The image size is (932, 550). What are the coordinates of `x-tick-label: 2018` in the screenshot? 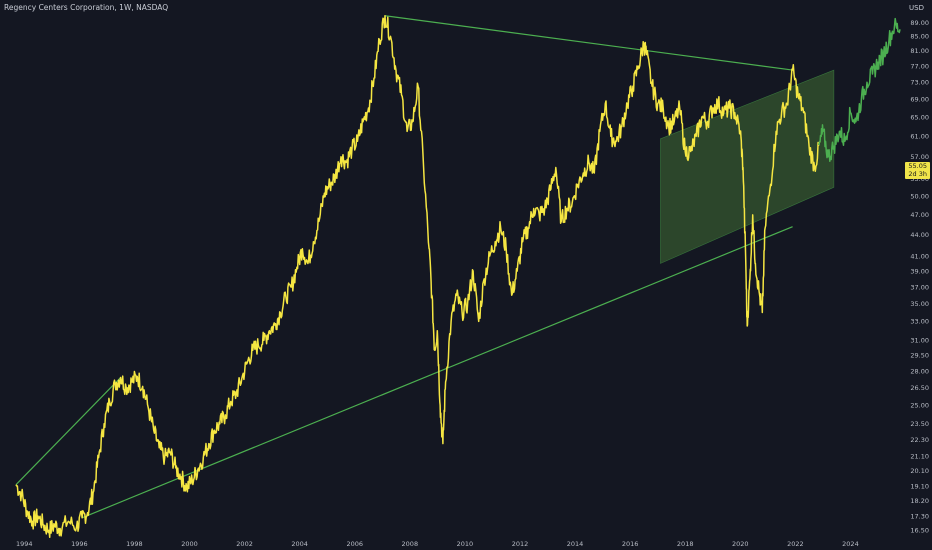 It's located at (685, 544).